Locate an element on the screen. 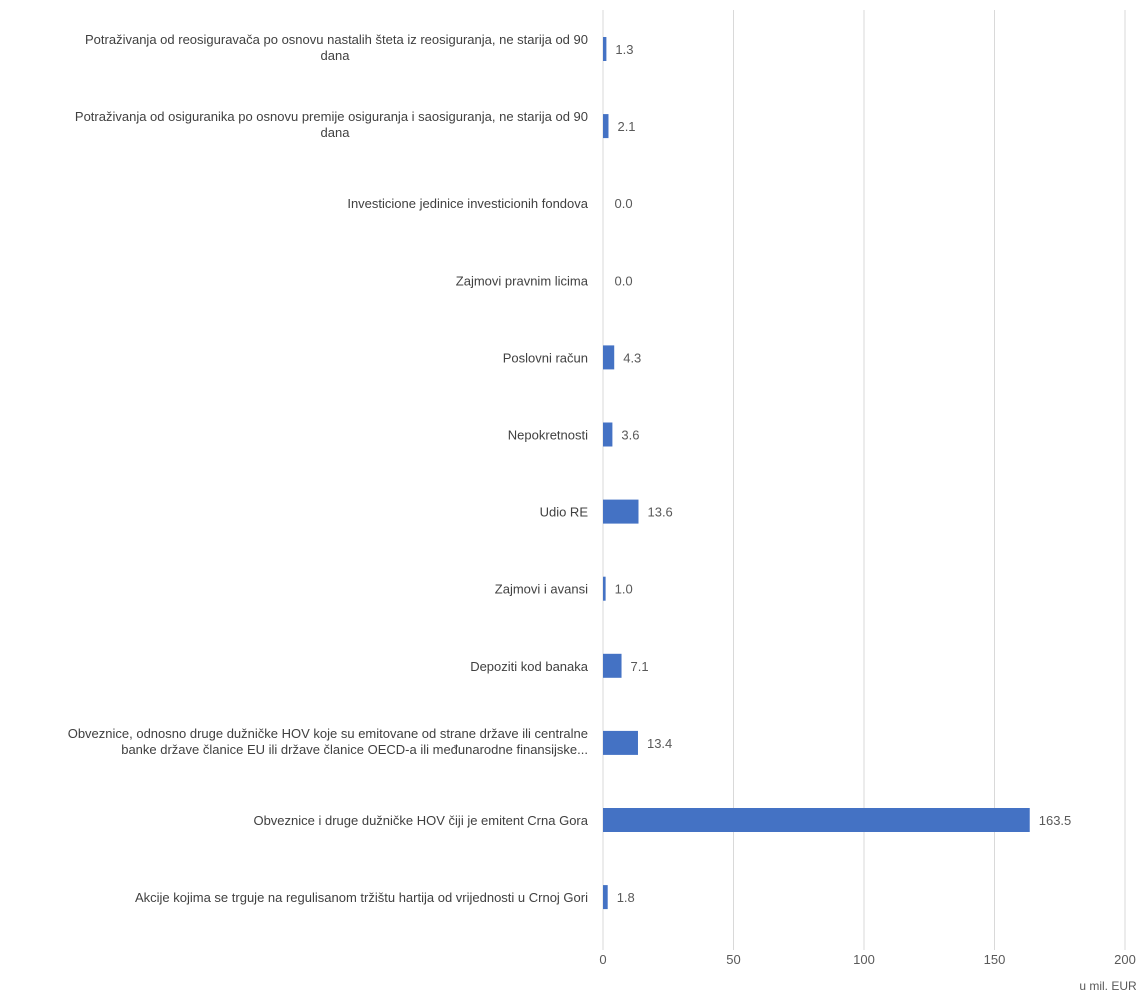  category-label-8: Depoziti kod banaka is located at coordinates (529, 666).